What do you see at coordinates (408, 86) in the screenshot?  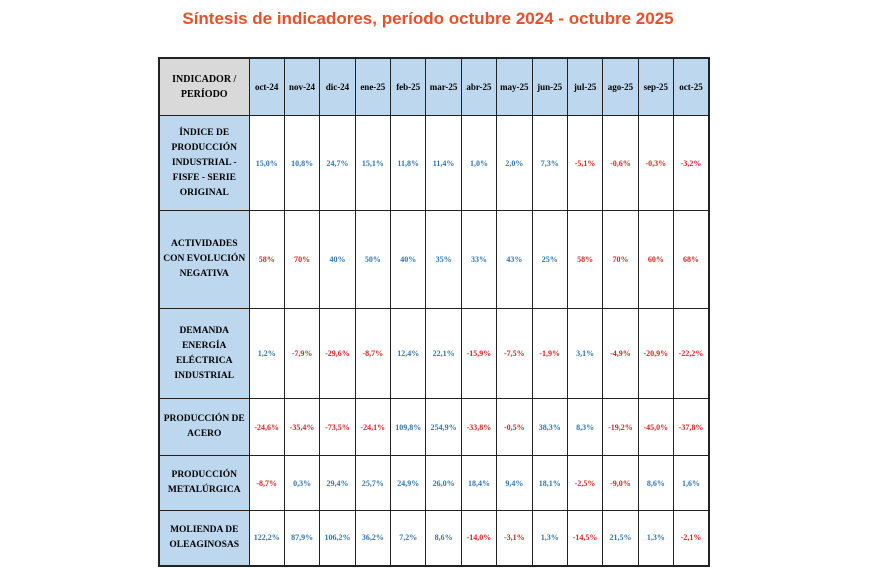 I see `period-header: feb-25` at bounding box center [408, 86].